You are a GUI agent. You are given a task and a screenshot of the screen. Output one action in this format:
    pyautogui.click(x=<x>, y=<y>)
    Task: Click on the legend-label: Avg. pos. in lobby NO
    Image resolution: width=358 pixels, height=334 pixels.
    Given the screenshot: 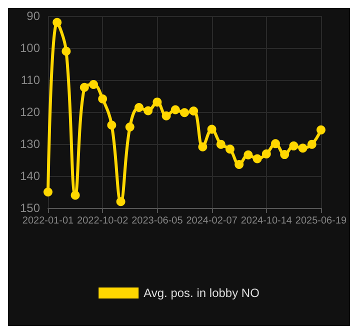 What is the action you would take?
    pyautogui.click(x=202, y=293)
    